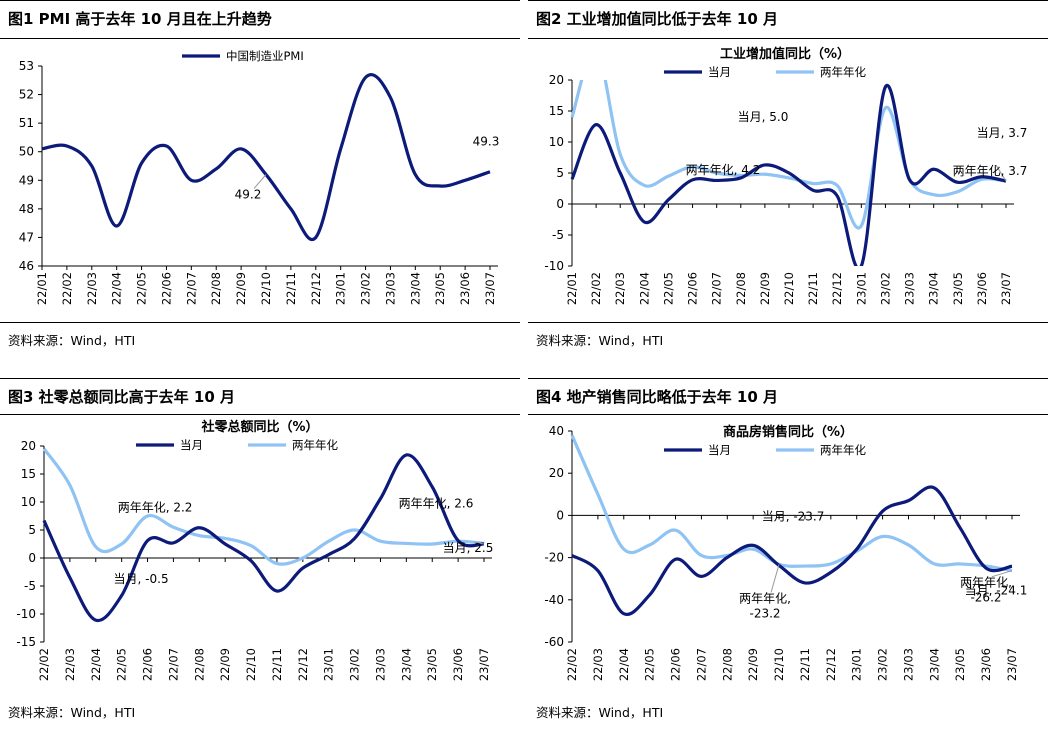  What do you see at coordinates (1002, 133) in the screenshot?
I see `annotation-label: 当月, 3.7` at bounding box center [1002, 133].